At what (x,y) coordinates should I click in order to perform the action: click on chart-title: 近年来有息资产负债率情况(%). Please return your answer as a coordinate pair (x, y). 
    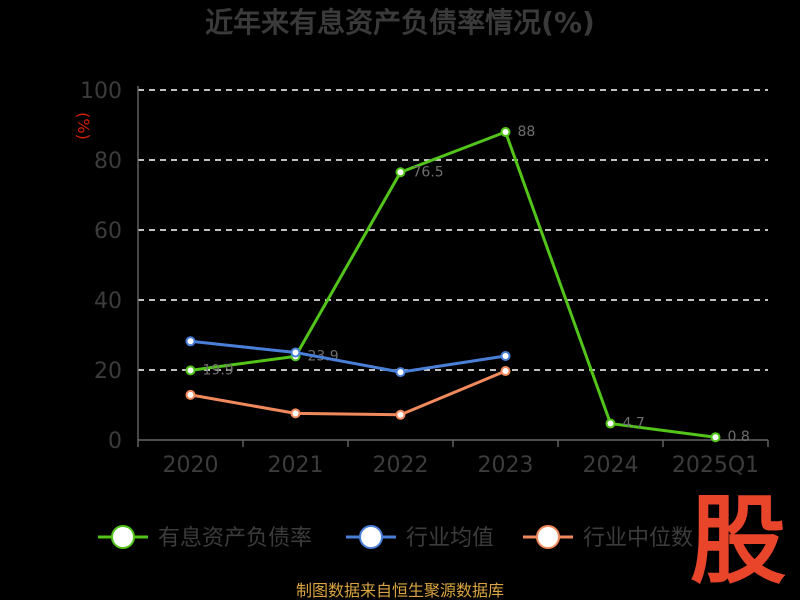
    Looking at the image, I should click on (400, 22).